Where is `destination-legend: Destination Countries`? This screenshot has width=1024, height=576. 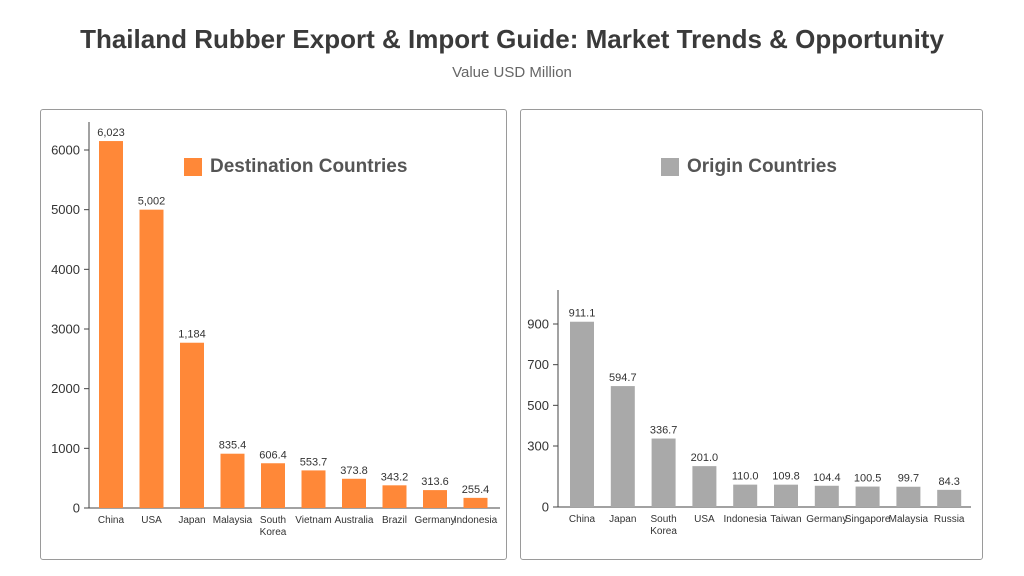
destination-legend: Destination Countries is located at coordinates (295, 167).